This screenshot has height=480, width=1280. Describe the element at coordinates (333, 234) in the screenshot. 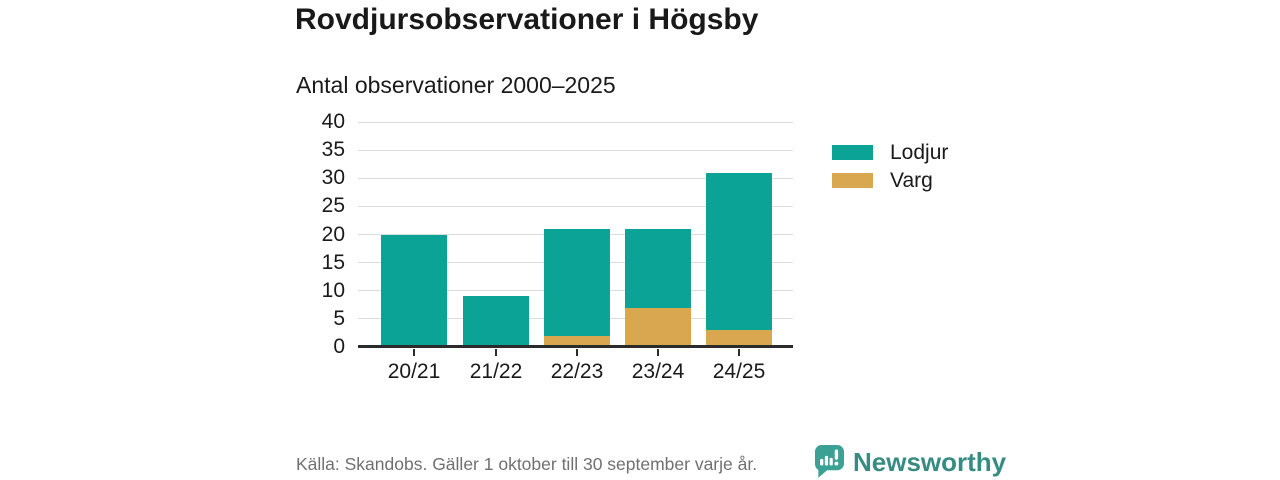

I see `y-axis-label: 20` at that location.